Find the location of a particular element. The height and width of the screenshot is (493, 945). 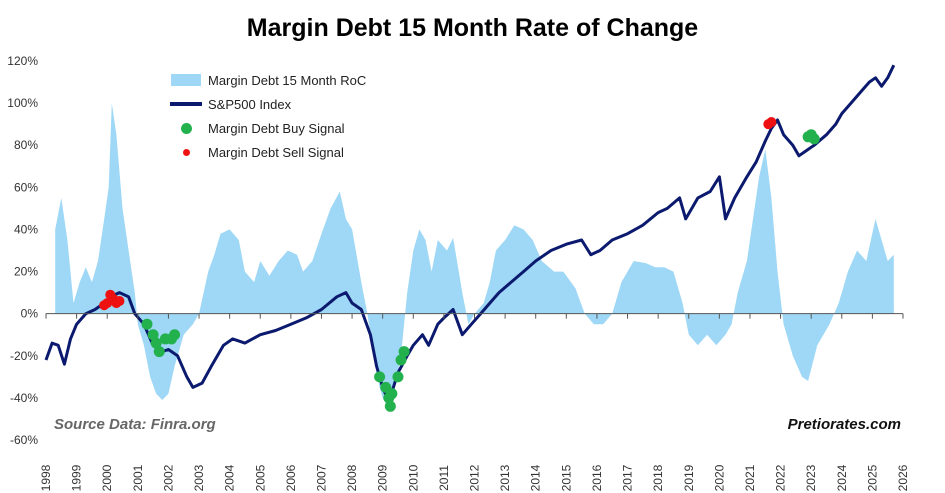

x-tick-label: 2020 is located at coordinates (719, 477).